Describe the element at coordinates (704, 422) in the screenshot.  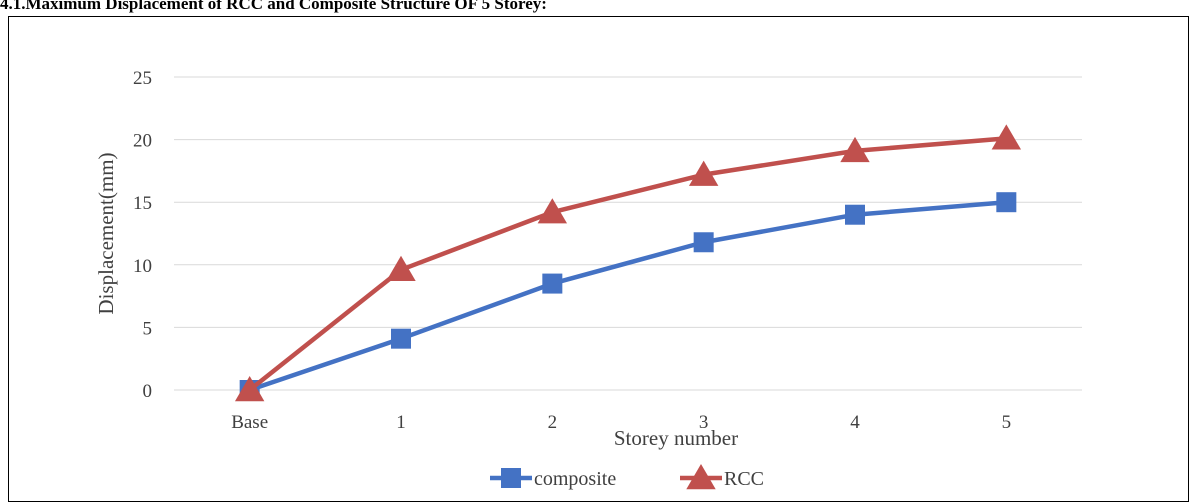
I see `x-tick-label: 3` at that location.